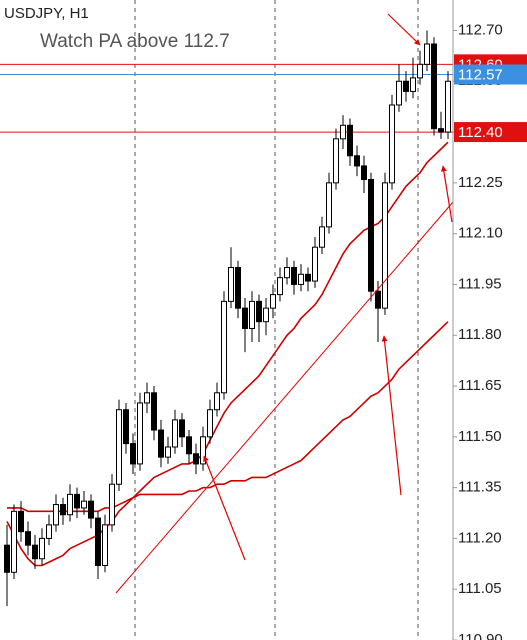 Image resolution: width=527 pixels, height=640 pixels. What do you see at coordinates (480, 233) in the screenshot?
I see `y-tick-label: 112.10` at bounding box center [480, 233].